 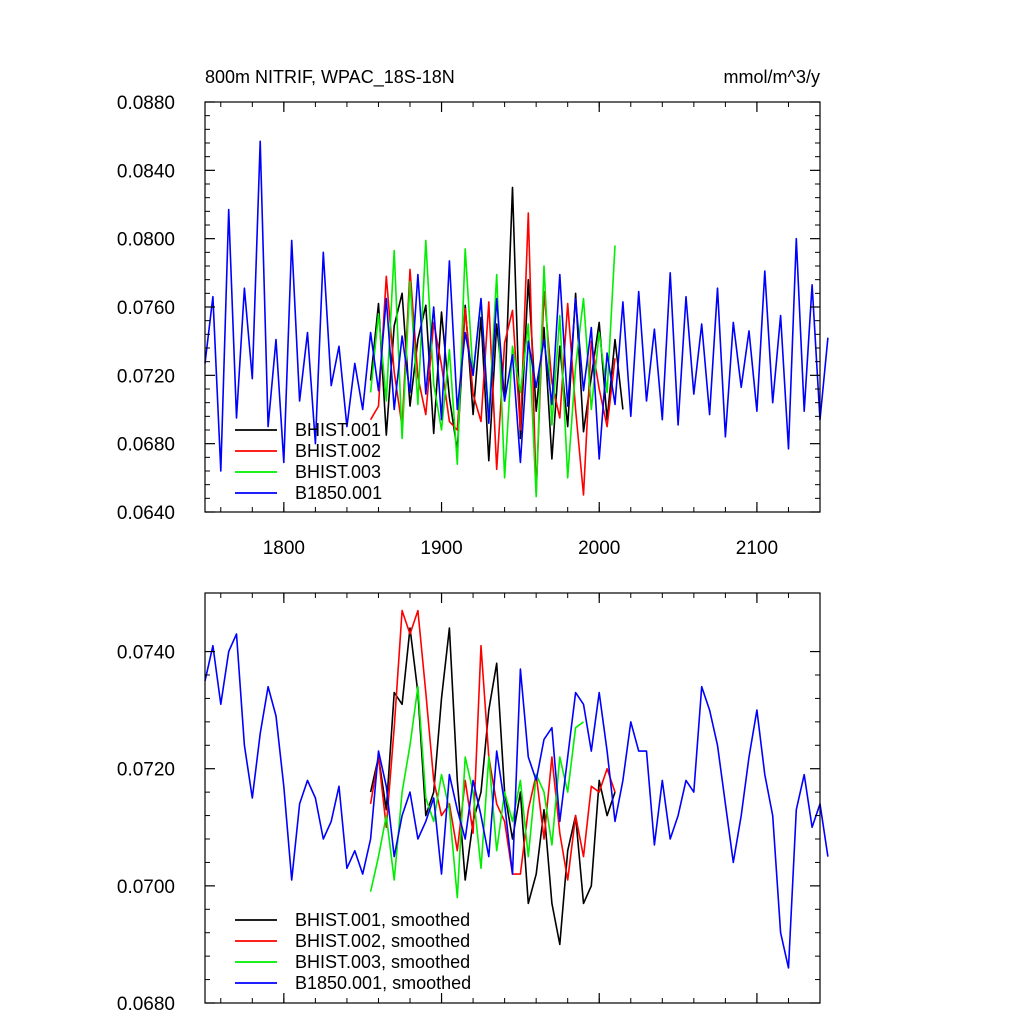 I want to click on x-tick-label: 2000, so click(x=599, y=548).